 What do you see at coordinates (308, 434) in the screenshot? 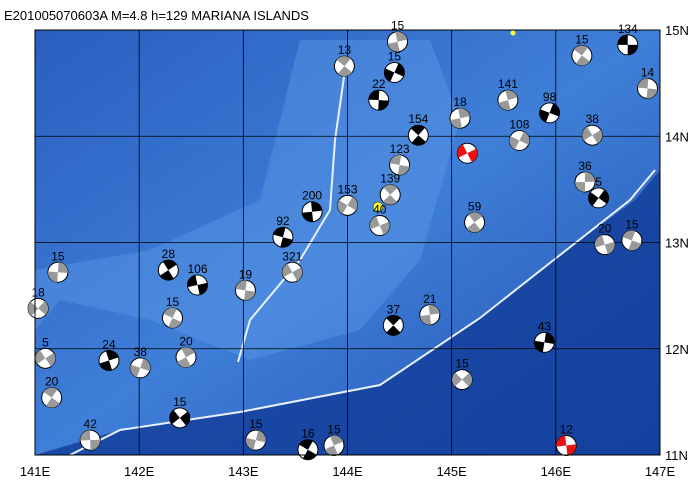
I see `depth-label: 16` at bounding box center [308, 434].